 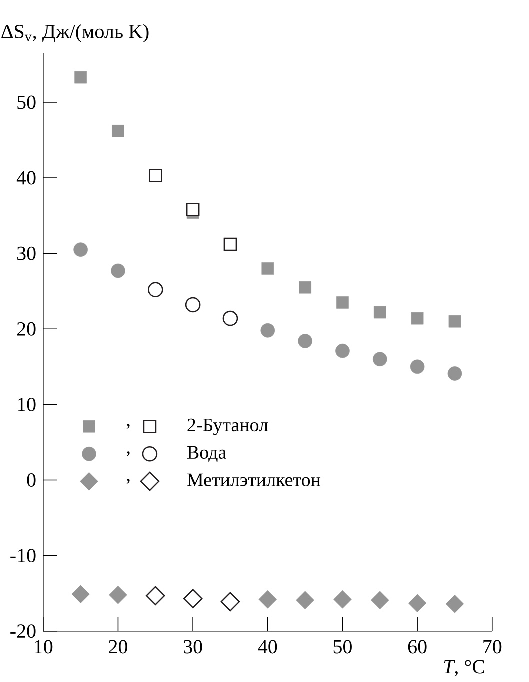 What do you see at coordinates (27, 103) in the screenshot?
I see `y-tick-label: 50` at bounding box center [27, 103].